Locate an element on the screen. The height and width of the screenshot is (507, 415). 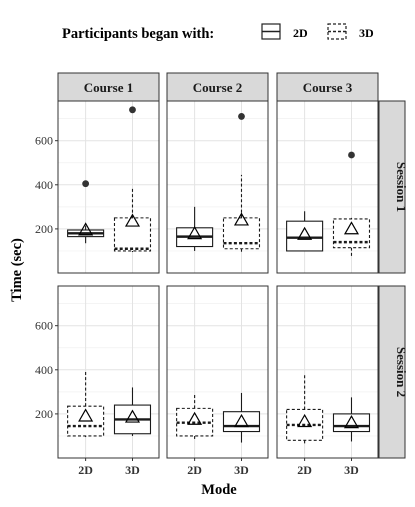
legend: Participants began with: 2D 3D is located at coordinates (218, 32).